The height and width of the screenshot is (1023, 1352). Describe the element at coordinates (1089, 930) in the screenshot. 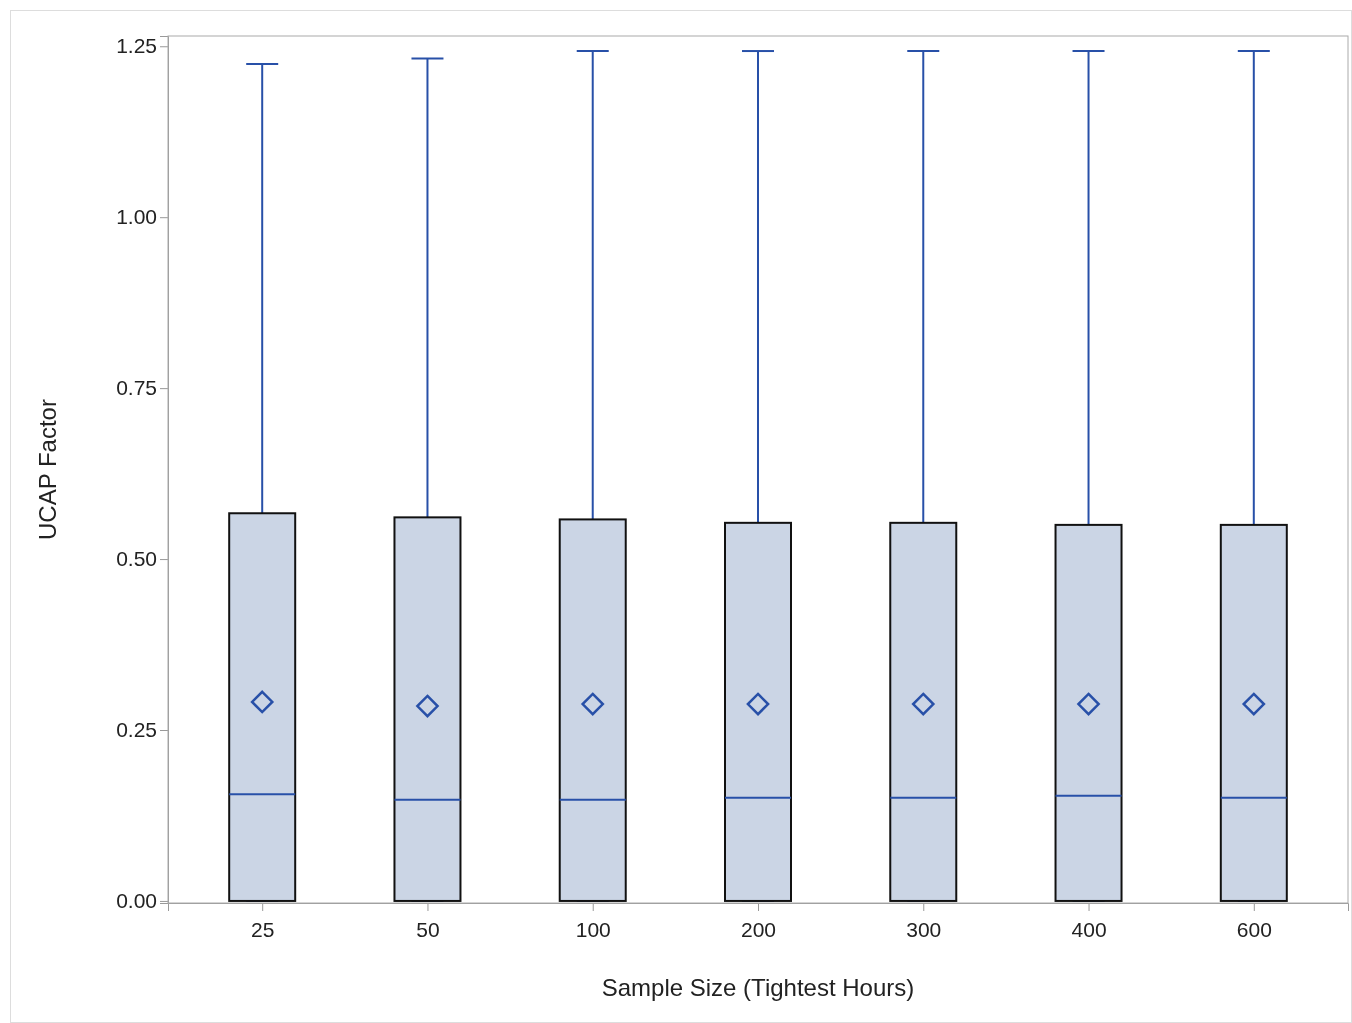

I see `x-tick-label: 400` at that location.